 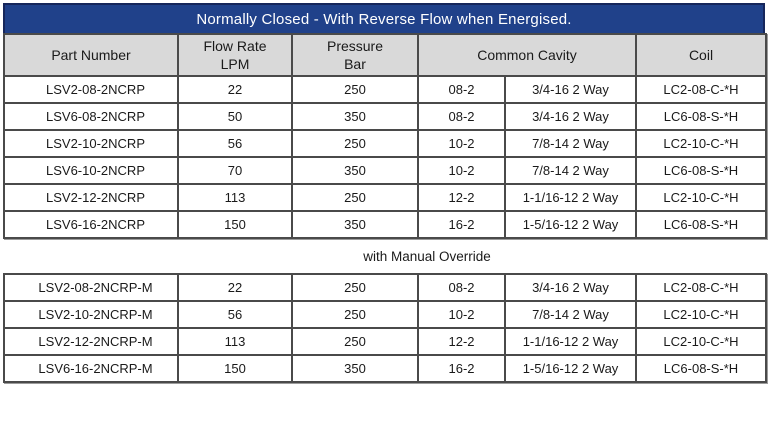 What do you see at coordinates (91, 170) in the screenshot?
I see `part-number-cell: LSV6-10-2NCRP` at bounding box center [91, 170].